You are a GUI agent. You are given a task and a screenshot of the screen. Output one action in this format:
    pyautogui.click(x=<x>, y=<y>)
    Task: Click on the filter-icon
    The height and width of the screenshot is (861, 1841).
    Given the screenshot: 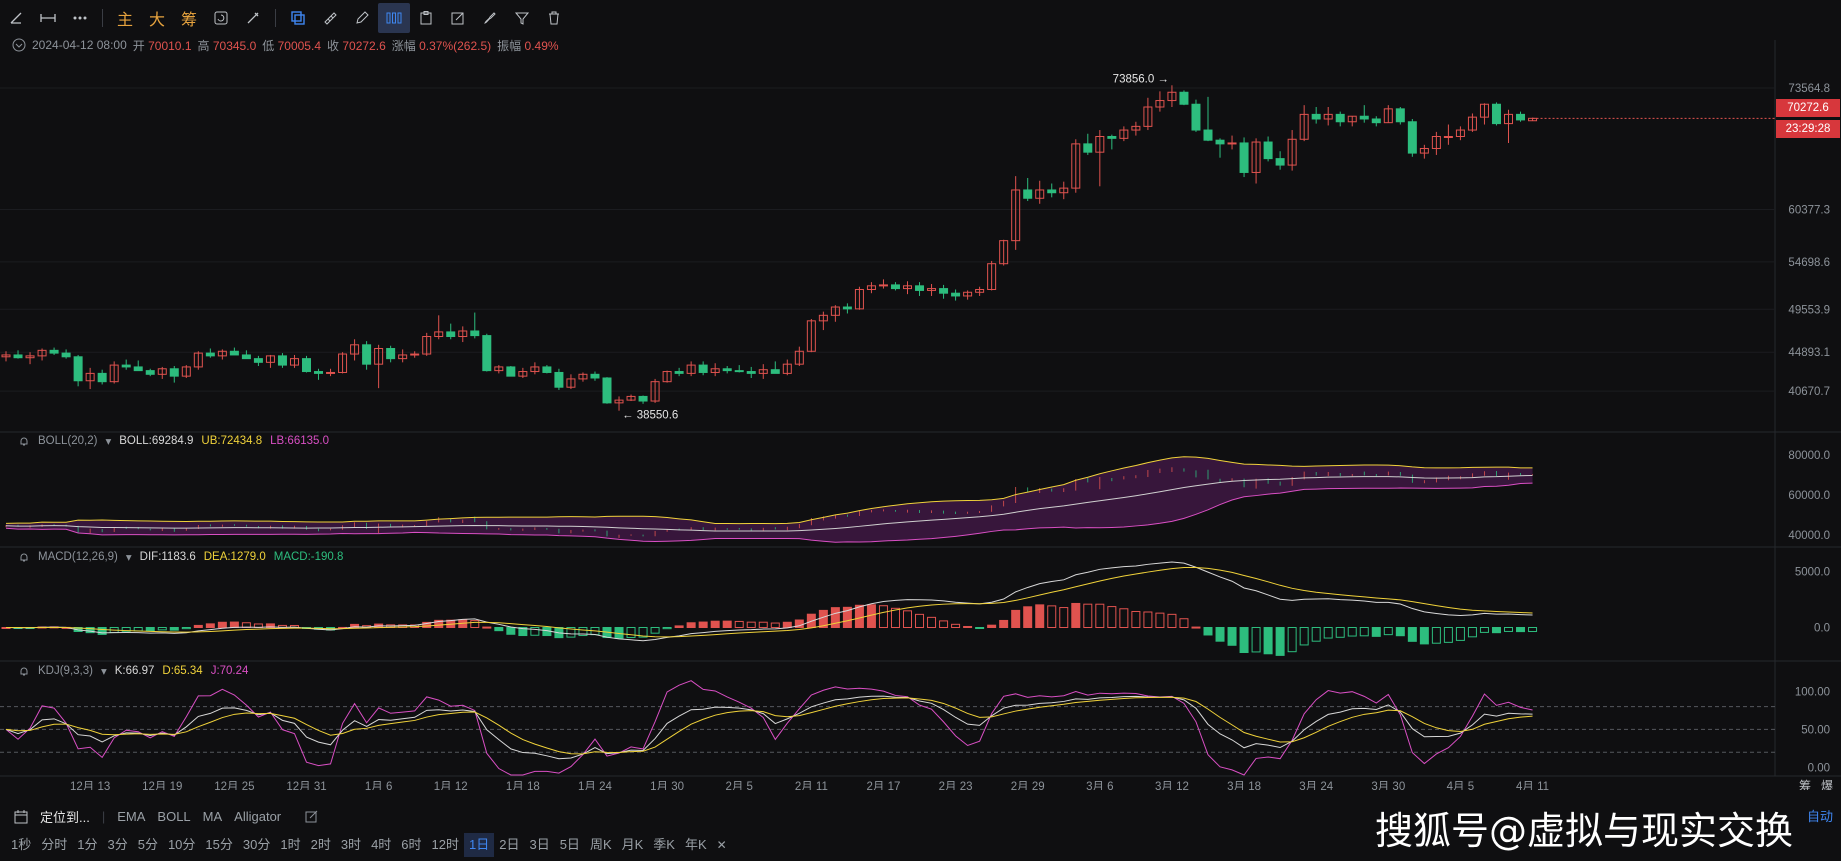 What is the action you would take?
    pyautogui.click(x=522, y=18)
    